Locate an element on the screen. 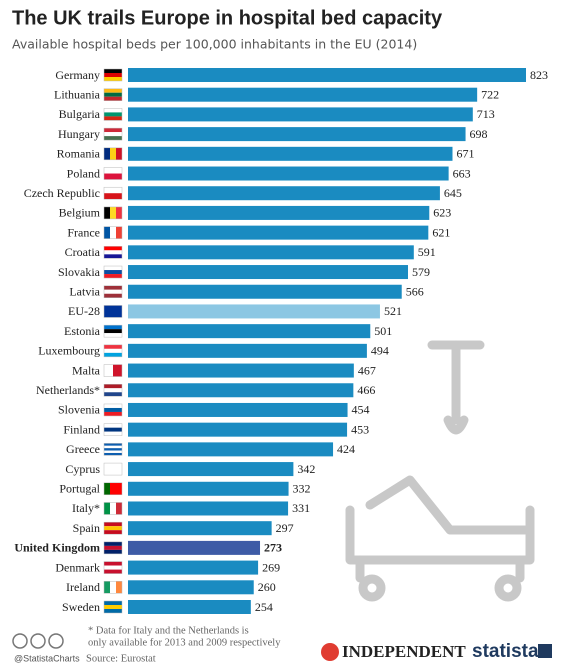  category-label: Cyprus is located at coordinates (82, 469).